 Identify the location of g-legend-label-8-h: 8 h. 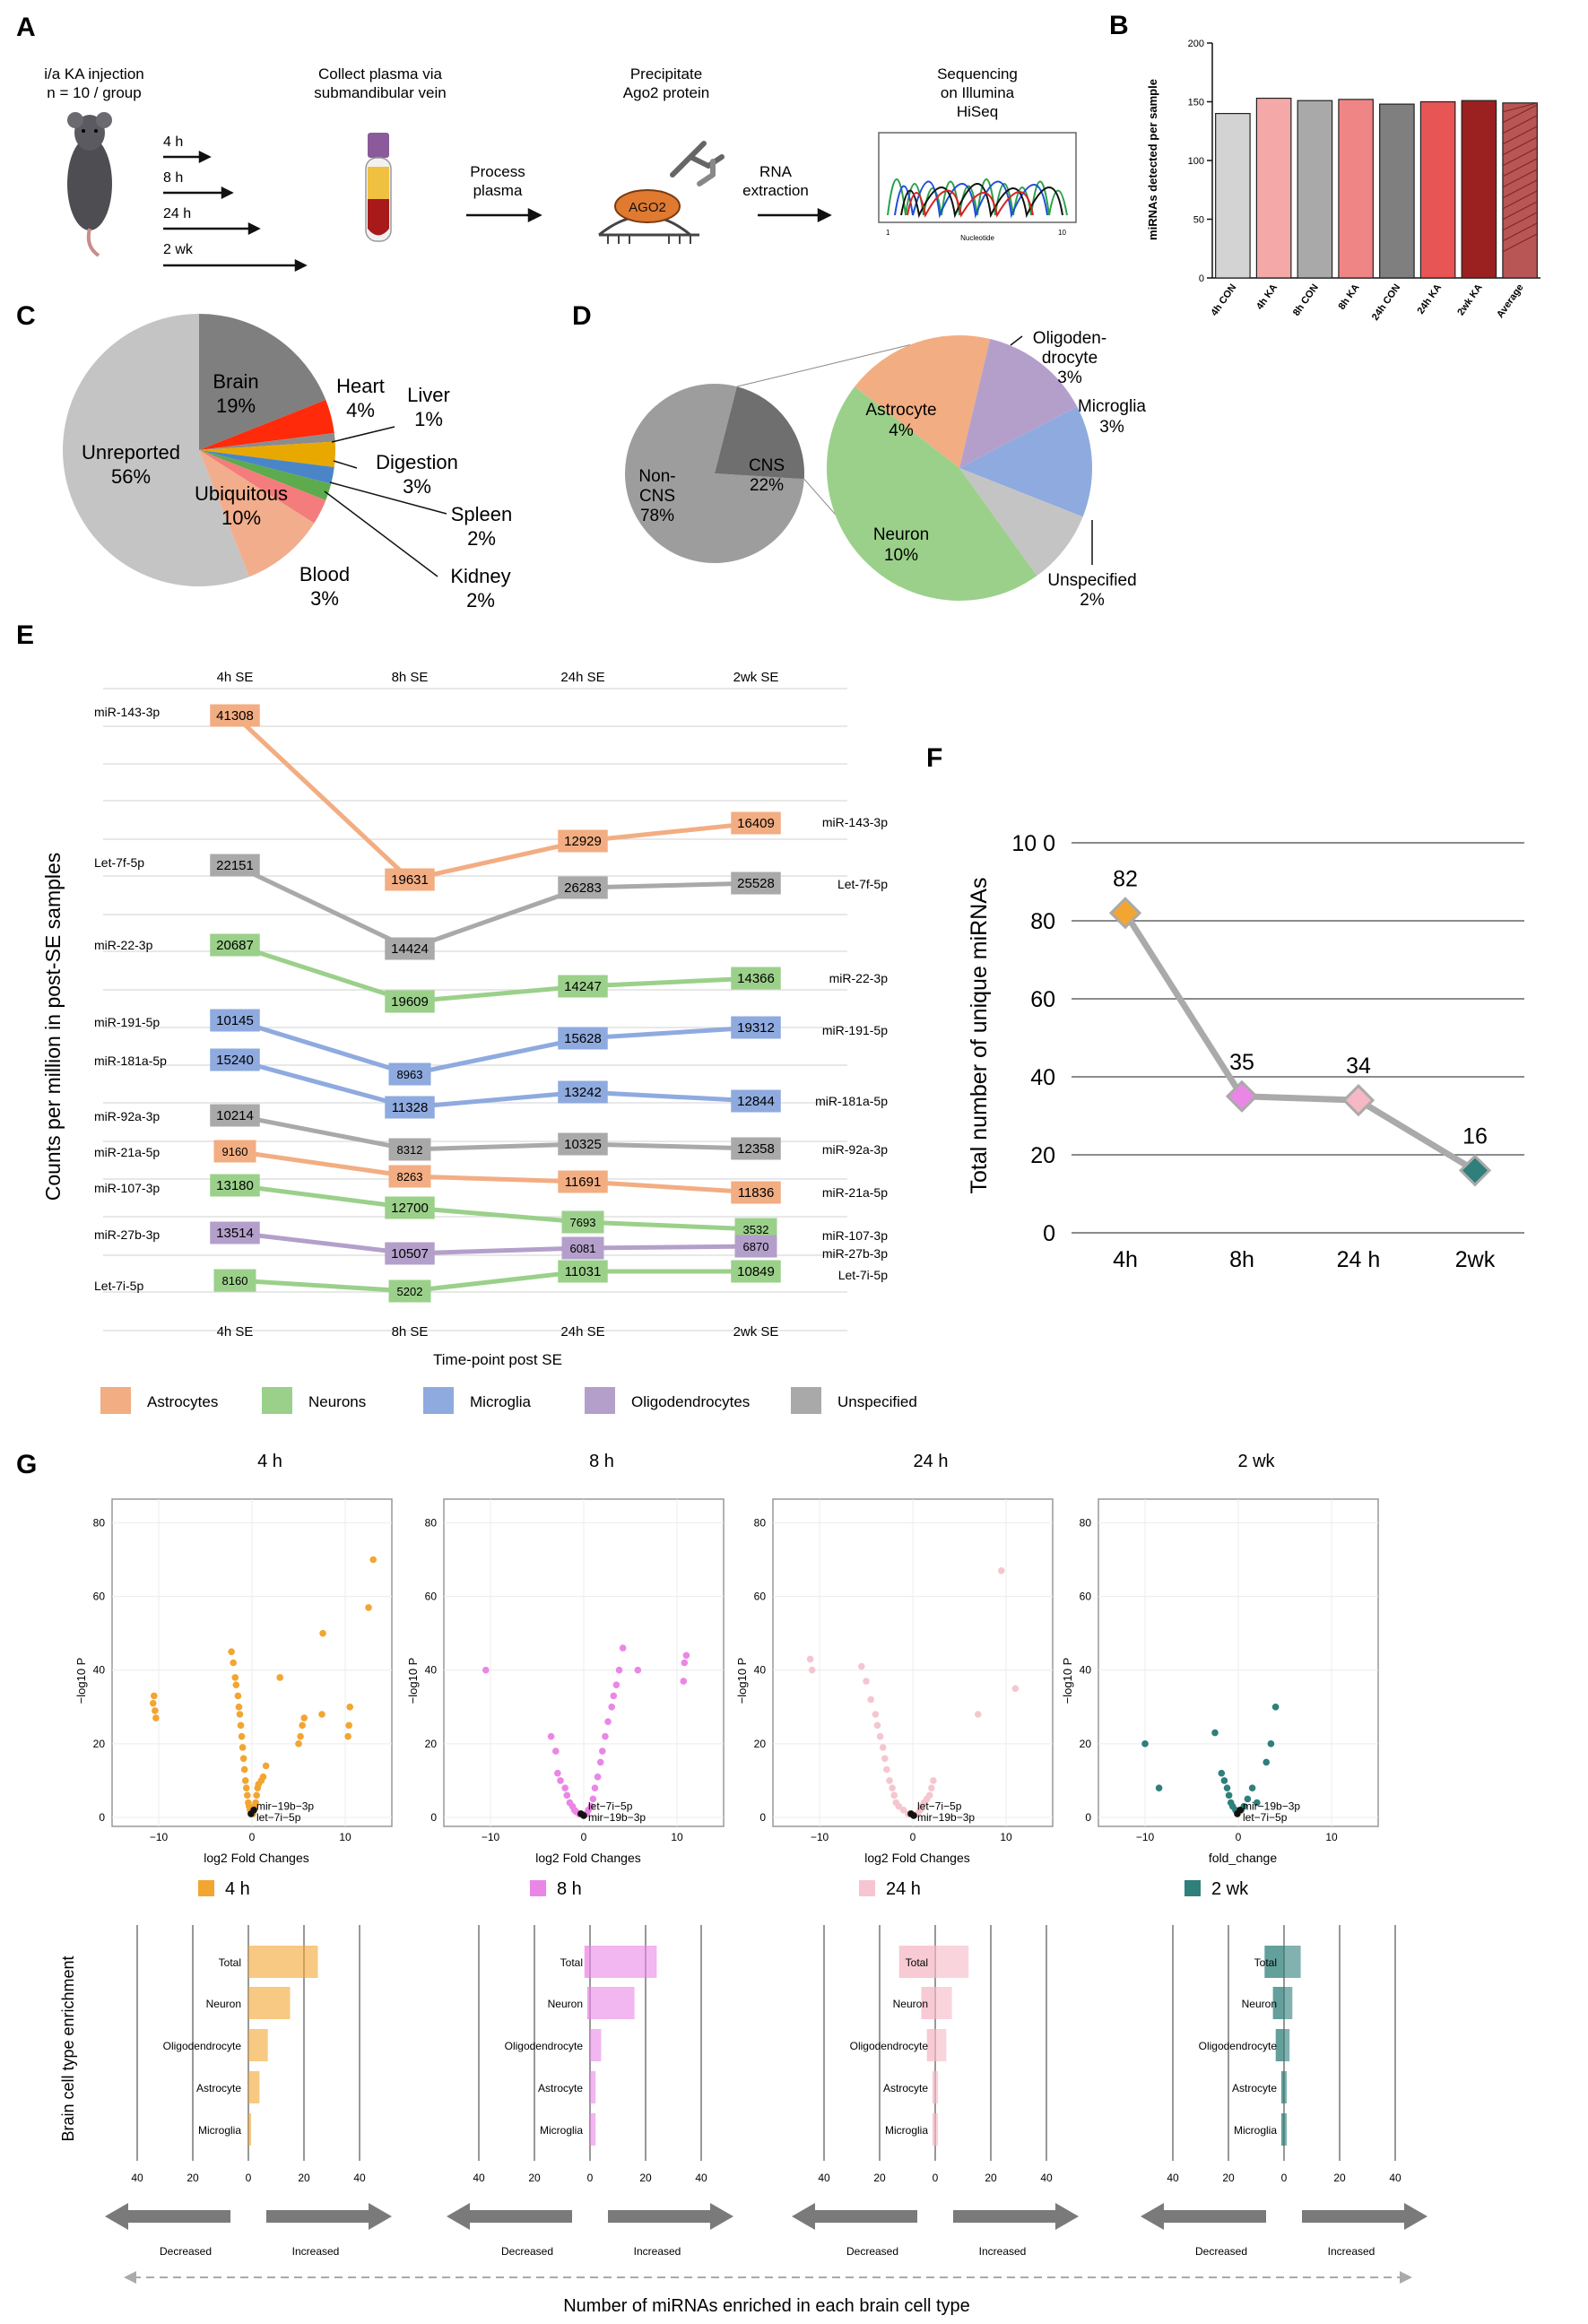
(569, 1889).